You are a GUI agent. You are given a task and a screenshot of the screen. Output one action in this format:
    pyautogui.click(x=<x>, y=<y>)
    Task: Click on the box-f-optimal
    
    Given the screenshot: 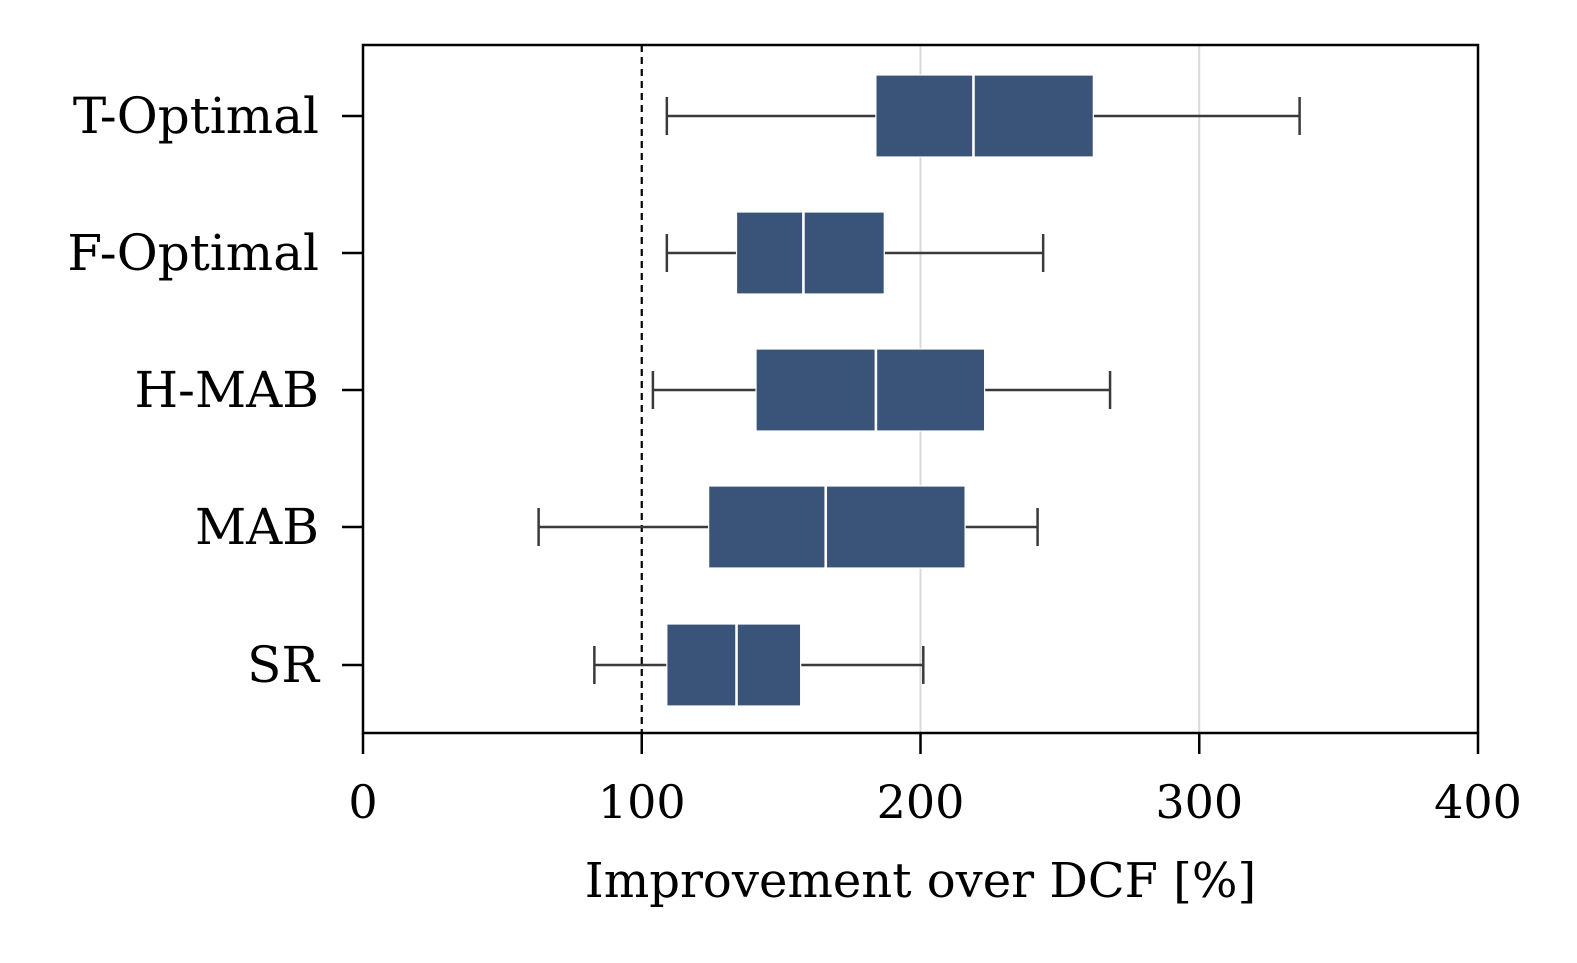 What is the action you would take?
    pyautogui.click(x=855, y=253)
    